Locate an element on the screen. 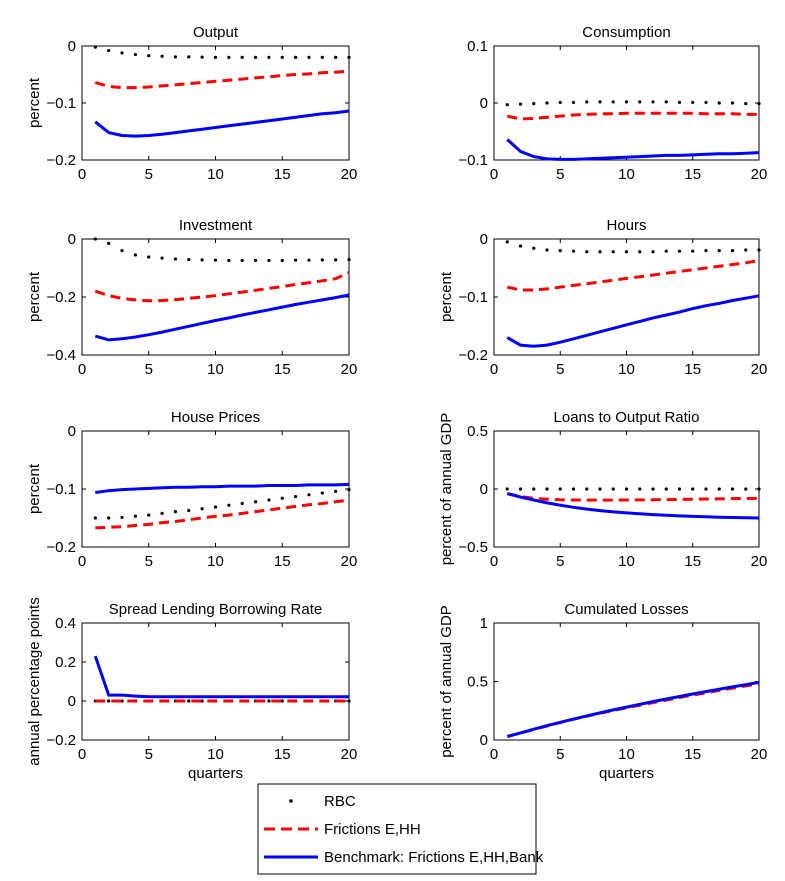  y-tick-label: 0.5 is located at coordinates (477, 682).